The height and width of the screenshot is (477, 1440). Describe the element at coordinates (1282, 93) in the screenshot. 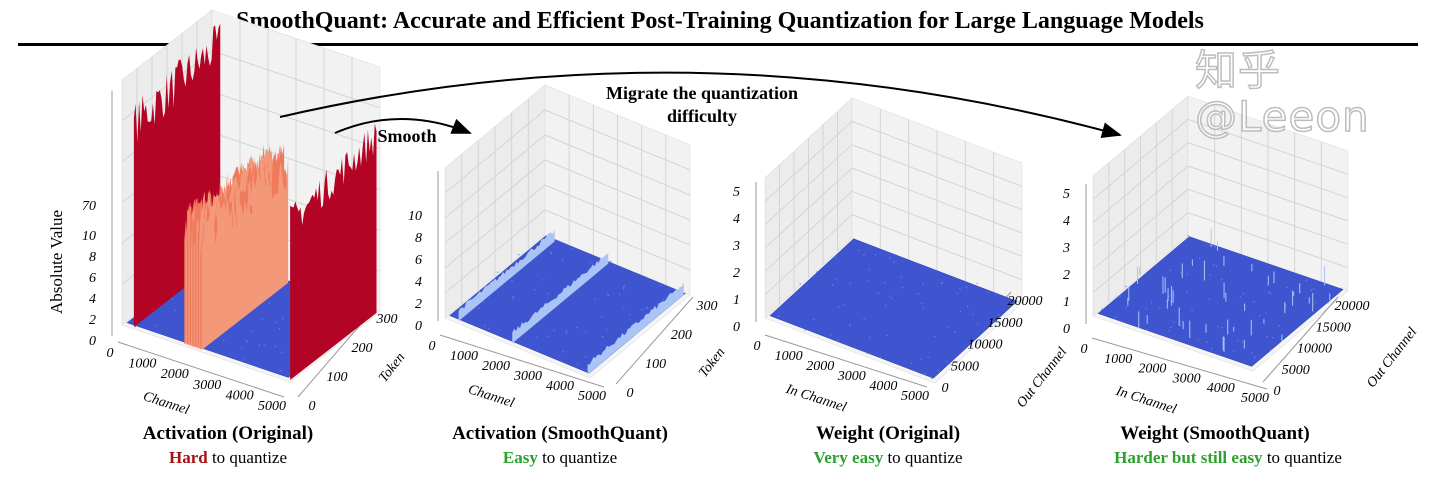

I see `watermark: 知乎 @Leeon` at that location.